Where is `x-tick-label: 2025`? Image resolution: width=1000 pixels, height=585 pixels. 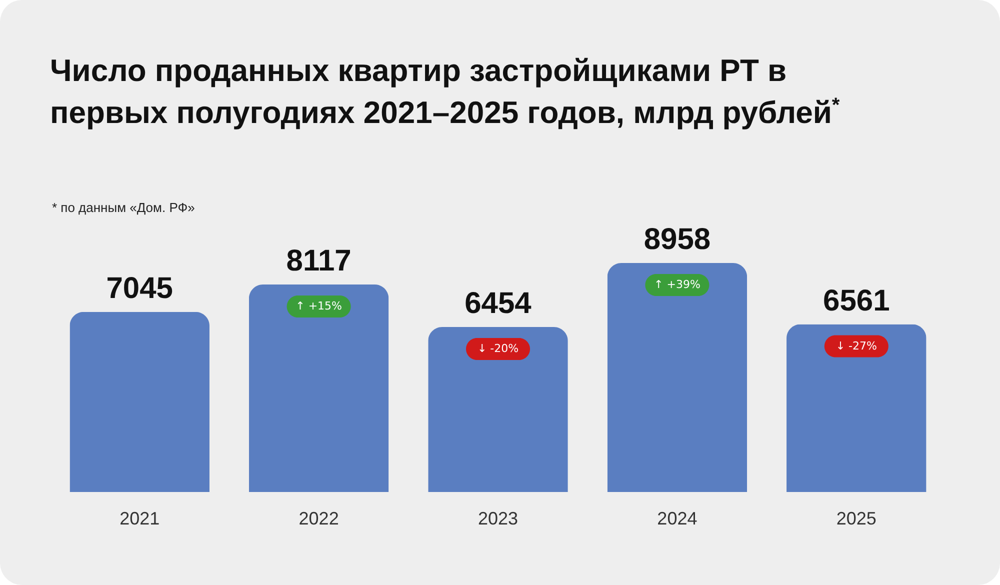 x-tick-label: 2025 is located at coordinates (856, 518).